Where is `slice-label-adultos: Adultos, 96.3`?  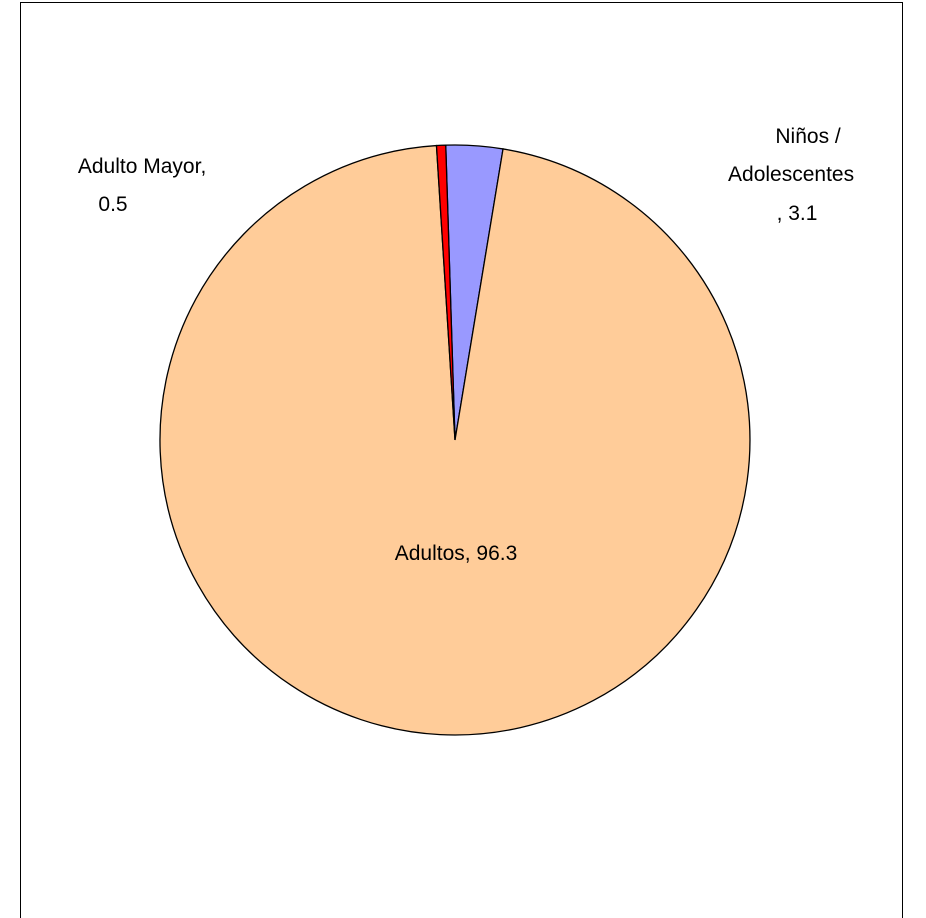
slice-label-adultos: Adultos, 96.3 is located at coordinates (456, 553).